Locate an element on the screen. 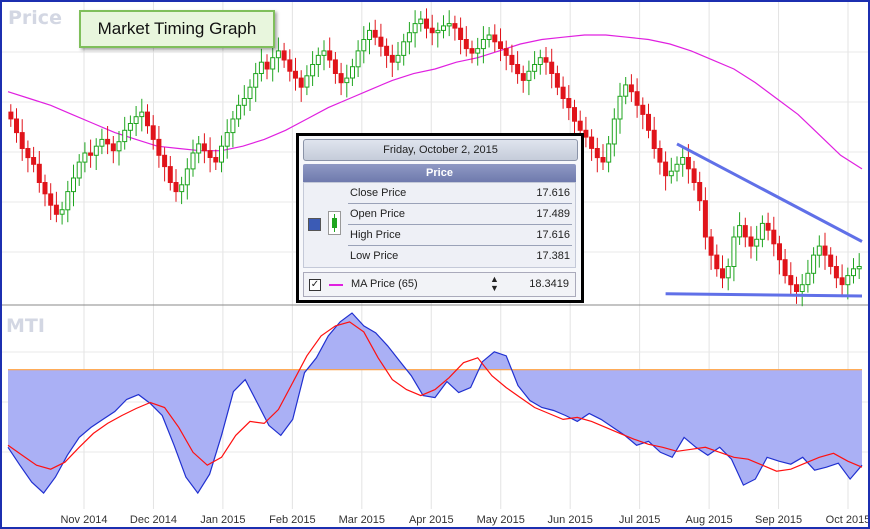 This screenshot has width=870, height=529. ma-checkbox: ✓ is located at coordinates (315, 285).